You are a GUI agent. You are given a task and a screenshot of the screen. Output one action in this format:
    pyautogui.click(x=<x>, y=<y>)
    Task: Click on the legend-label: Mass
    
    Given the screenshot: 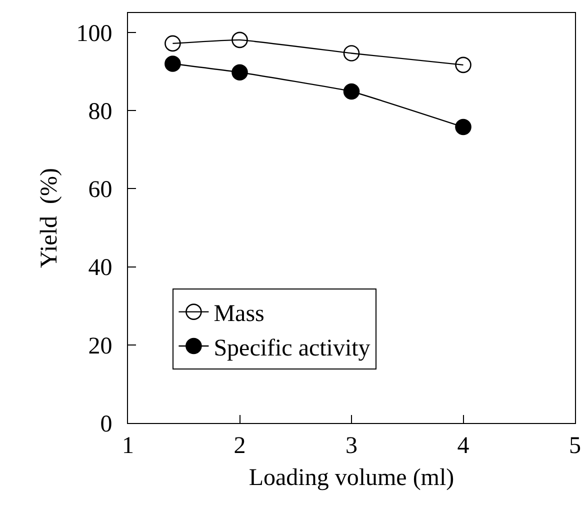 What is the action you would take?
    pyautogui.click(x=239, y=314)
    